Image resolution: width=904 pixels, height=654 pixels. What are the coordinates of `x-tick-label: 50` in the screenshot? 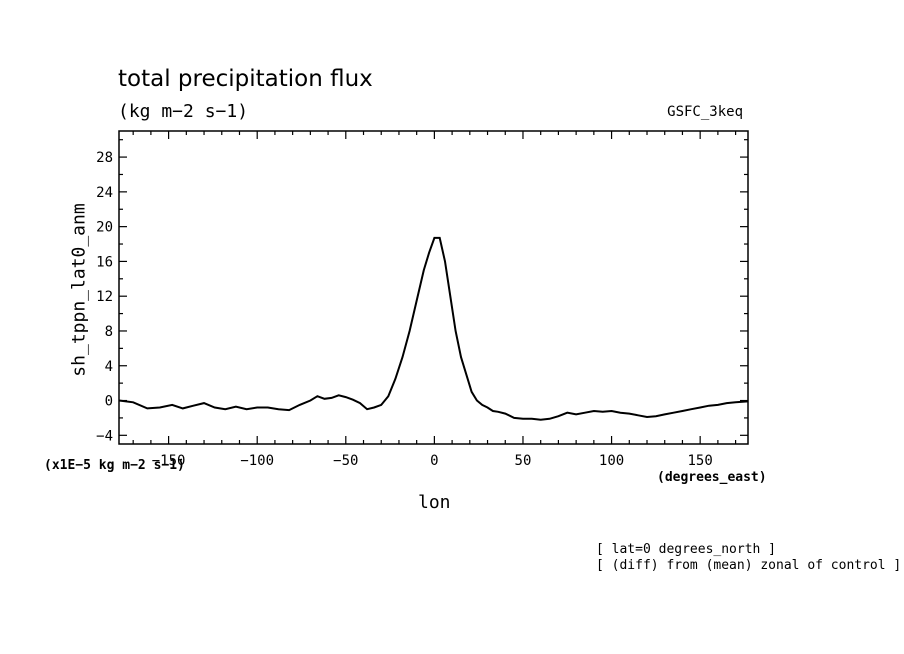 It's located at (523, 461).